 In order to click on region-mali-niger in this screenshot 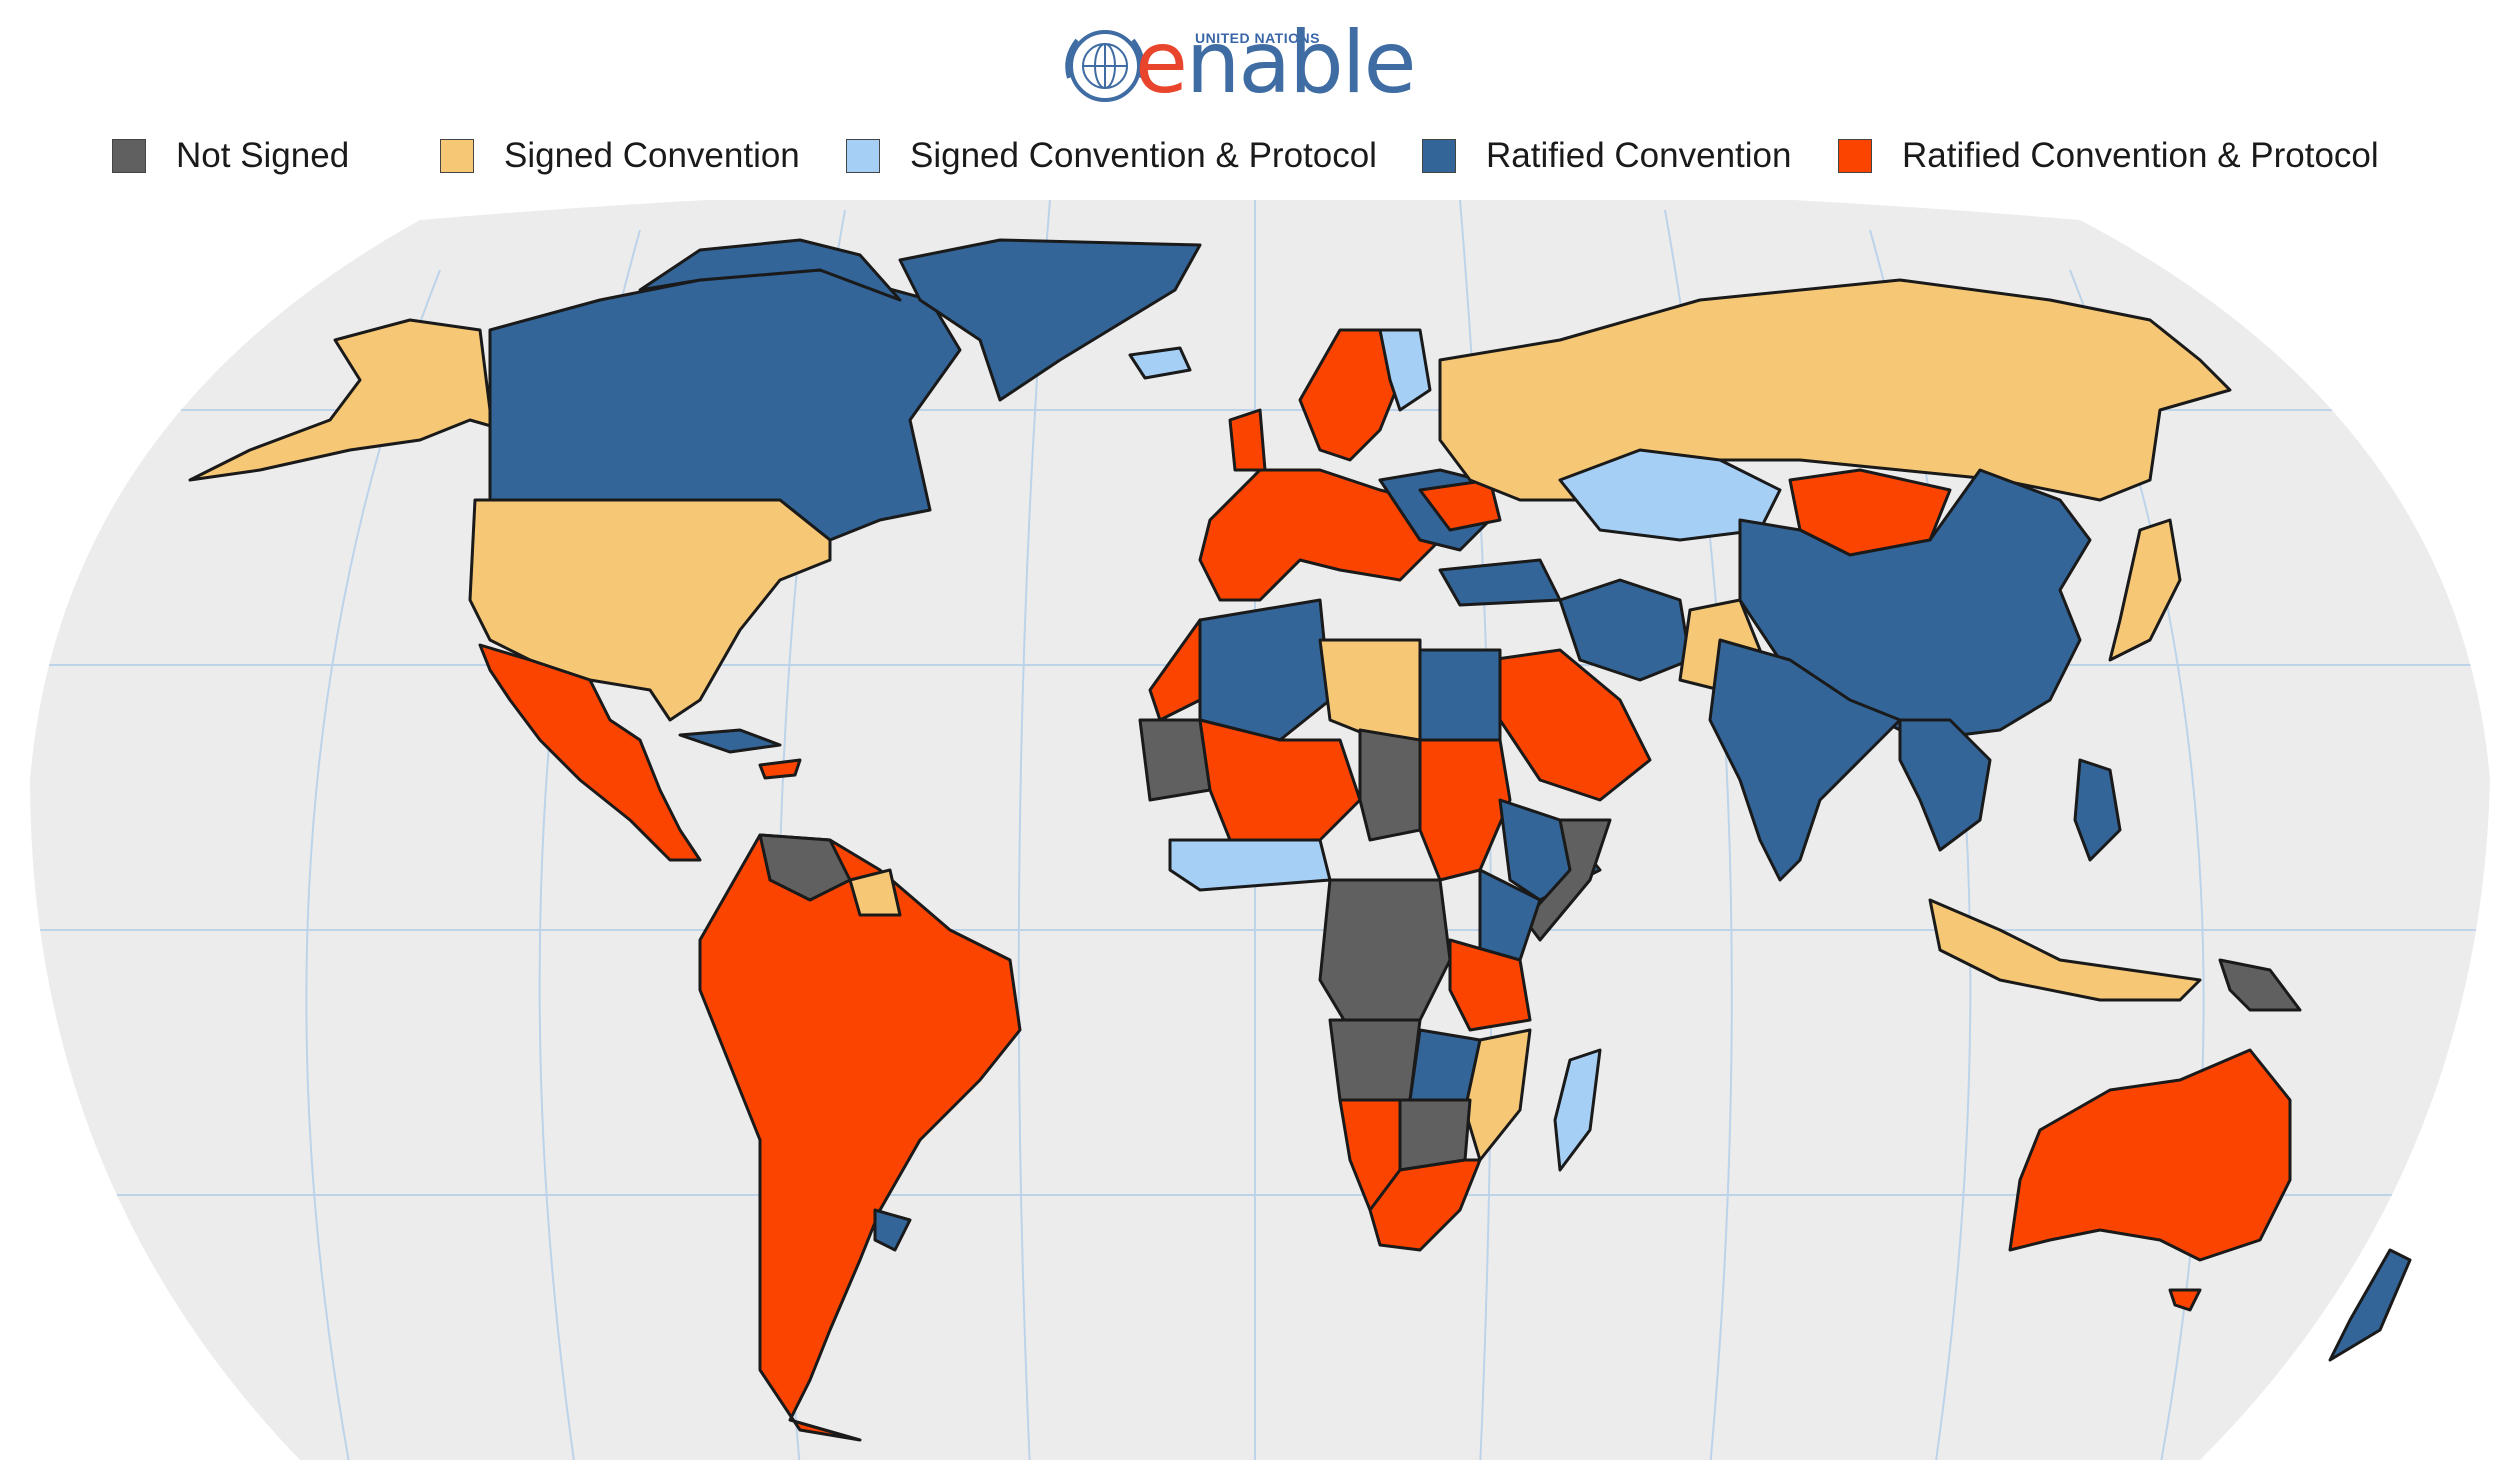, I will do `click(1280, 780)`.